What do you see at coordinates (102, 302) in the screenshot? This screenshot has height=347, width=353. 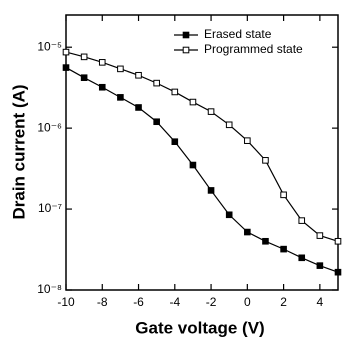 I see `x-tick-label: -8` at bounding box center [102, 302].